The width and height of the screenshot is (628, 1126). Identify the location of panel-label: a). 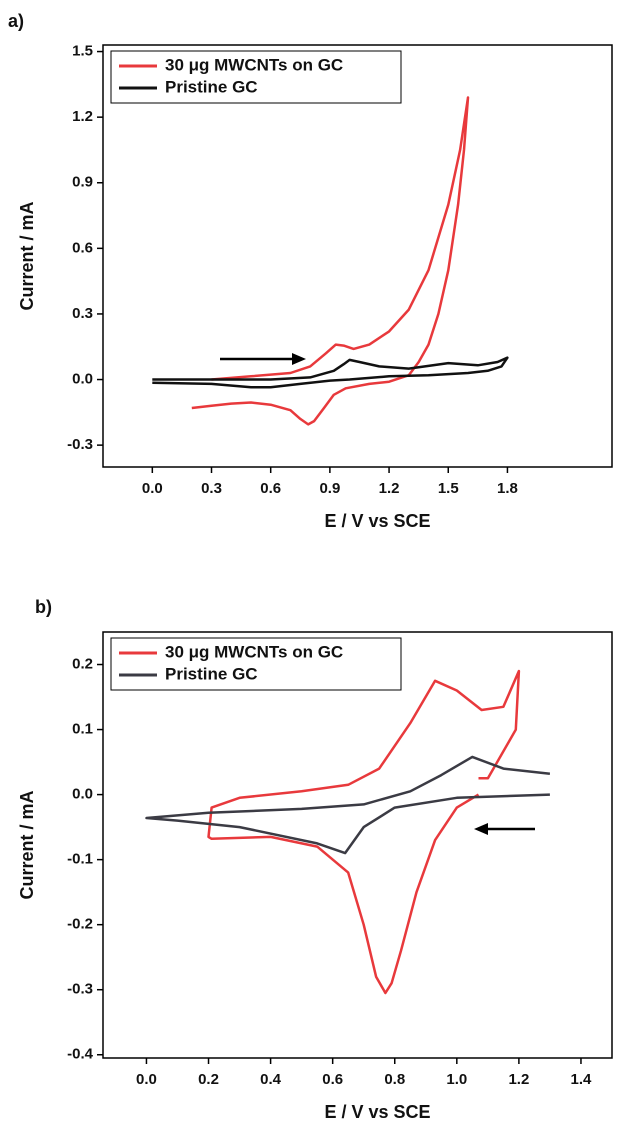
(16, 21).